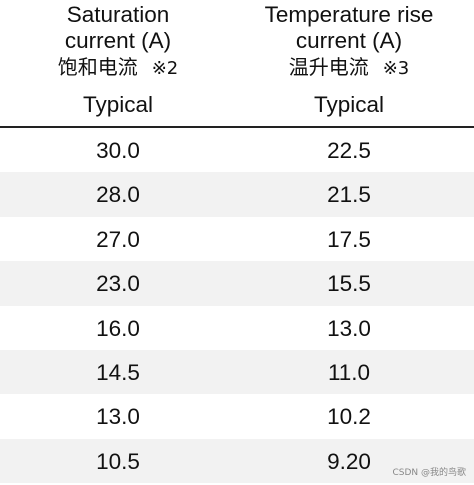 The width and height of the screenshot is (474, 485). Describe the element at coordinates (349, 239) in the screenshot. I see `temperature-rise-current-cell: 17.5` at that location.